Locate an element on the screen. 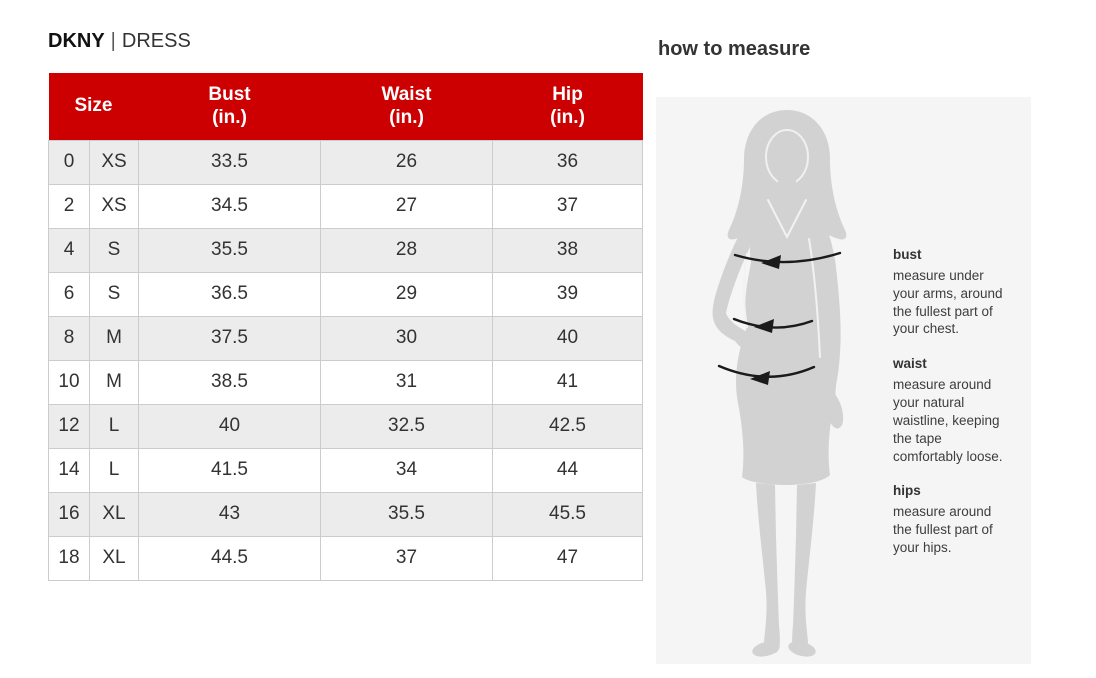 This screenshot has height=678, width=1096. how-to-measure-title: how to measure is located at coordinates (734, 49).